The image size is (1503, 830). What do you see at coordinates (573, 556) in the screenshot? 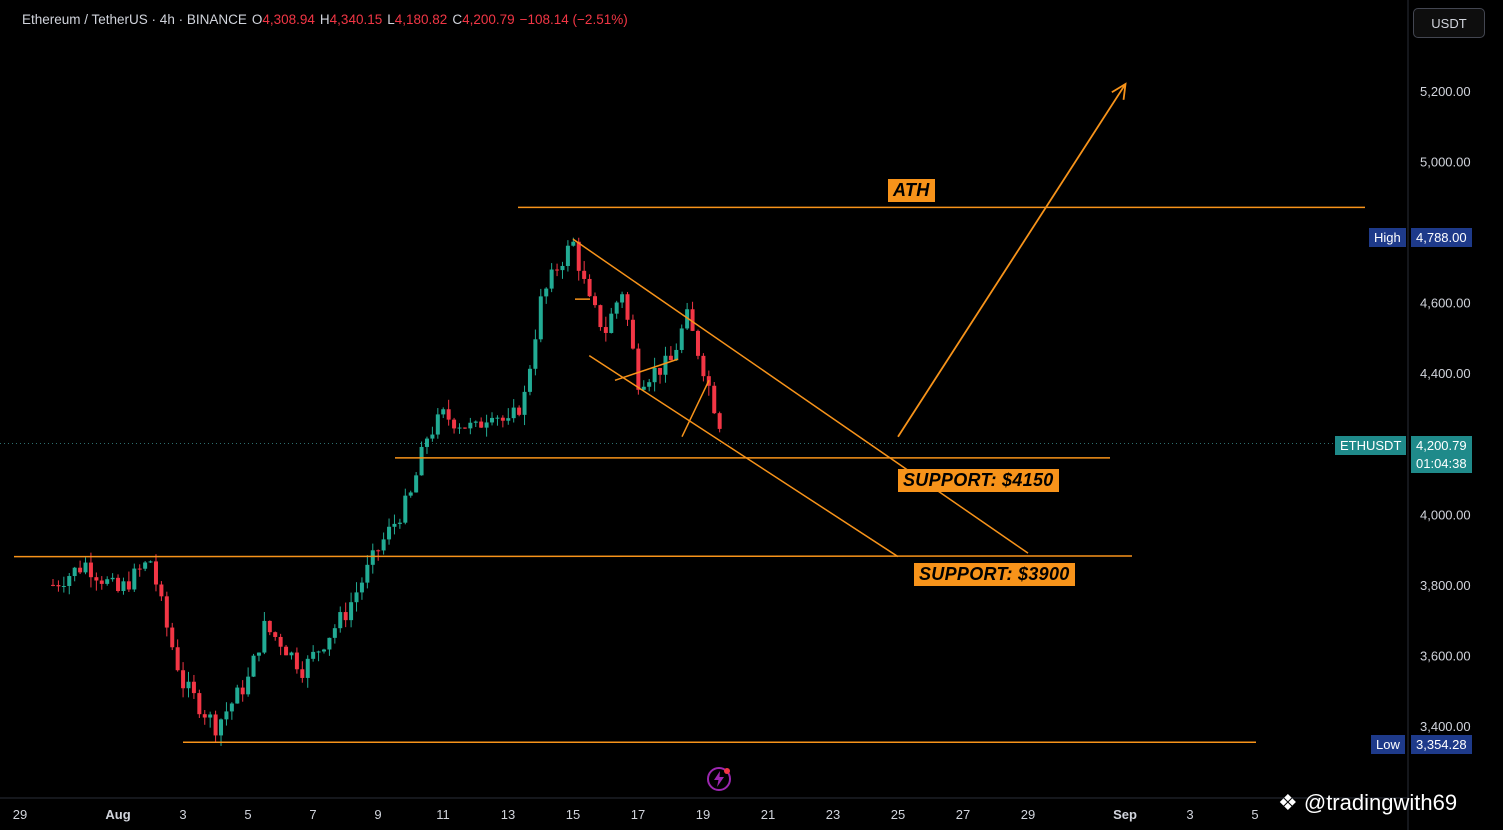
I see `support-3900-line` at bounding box center [573, 556].